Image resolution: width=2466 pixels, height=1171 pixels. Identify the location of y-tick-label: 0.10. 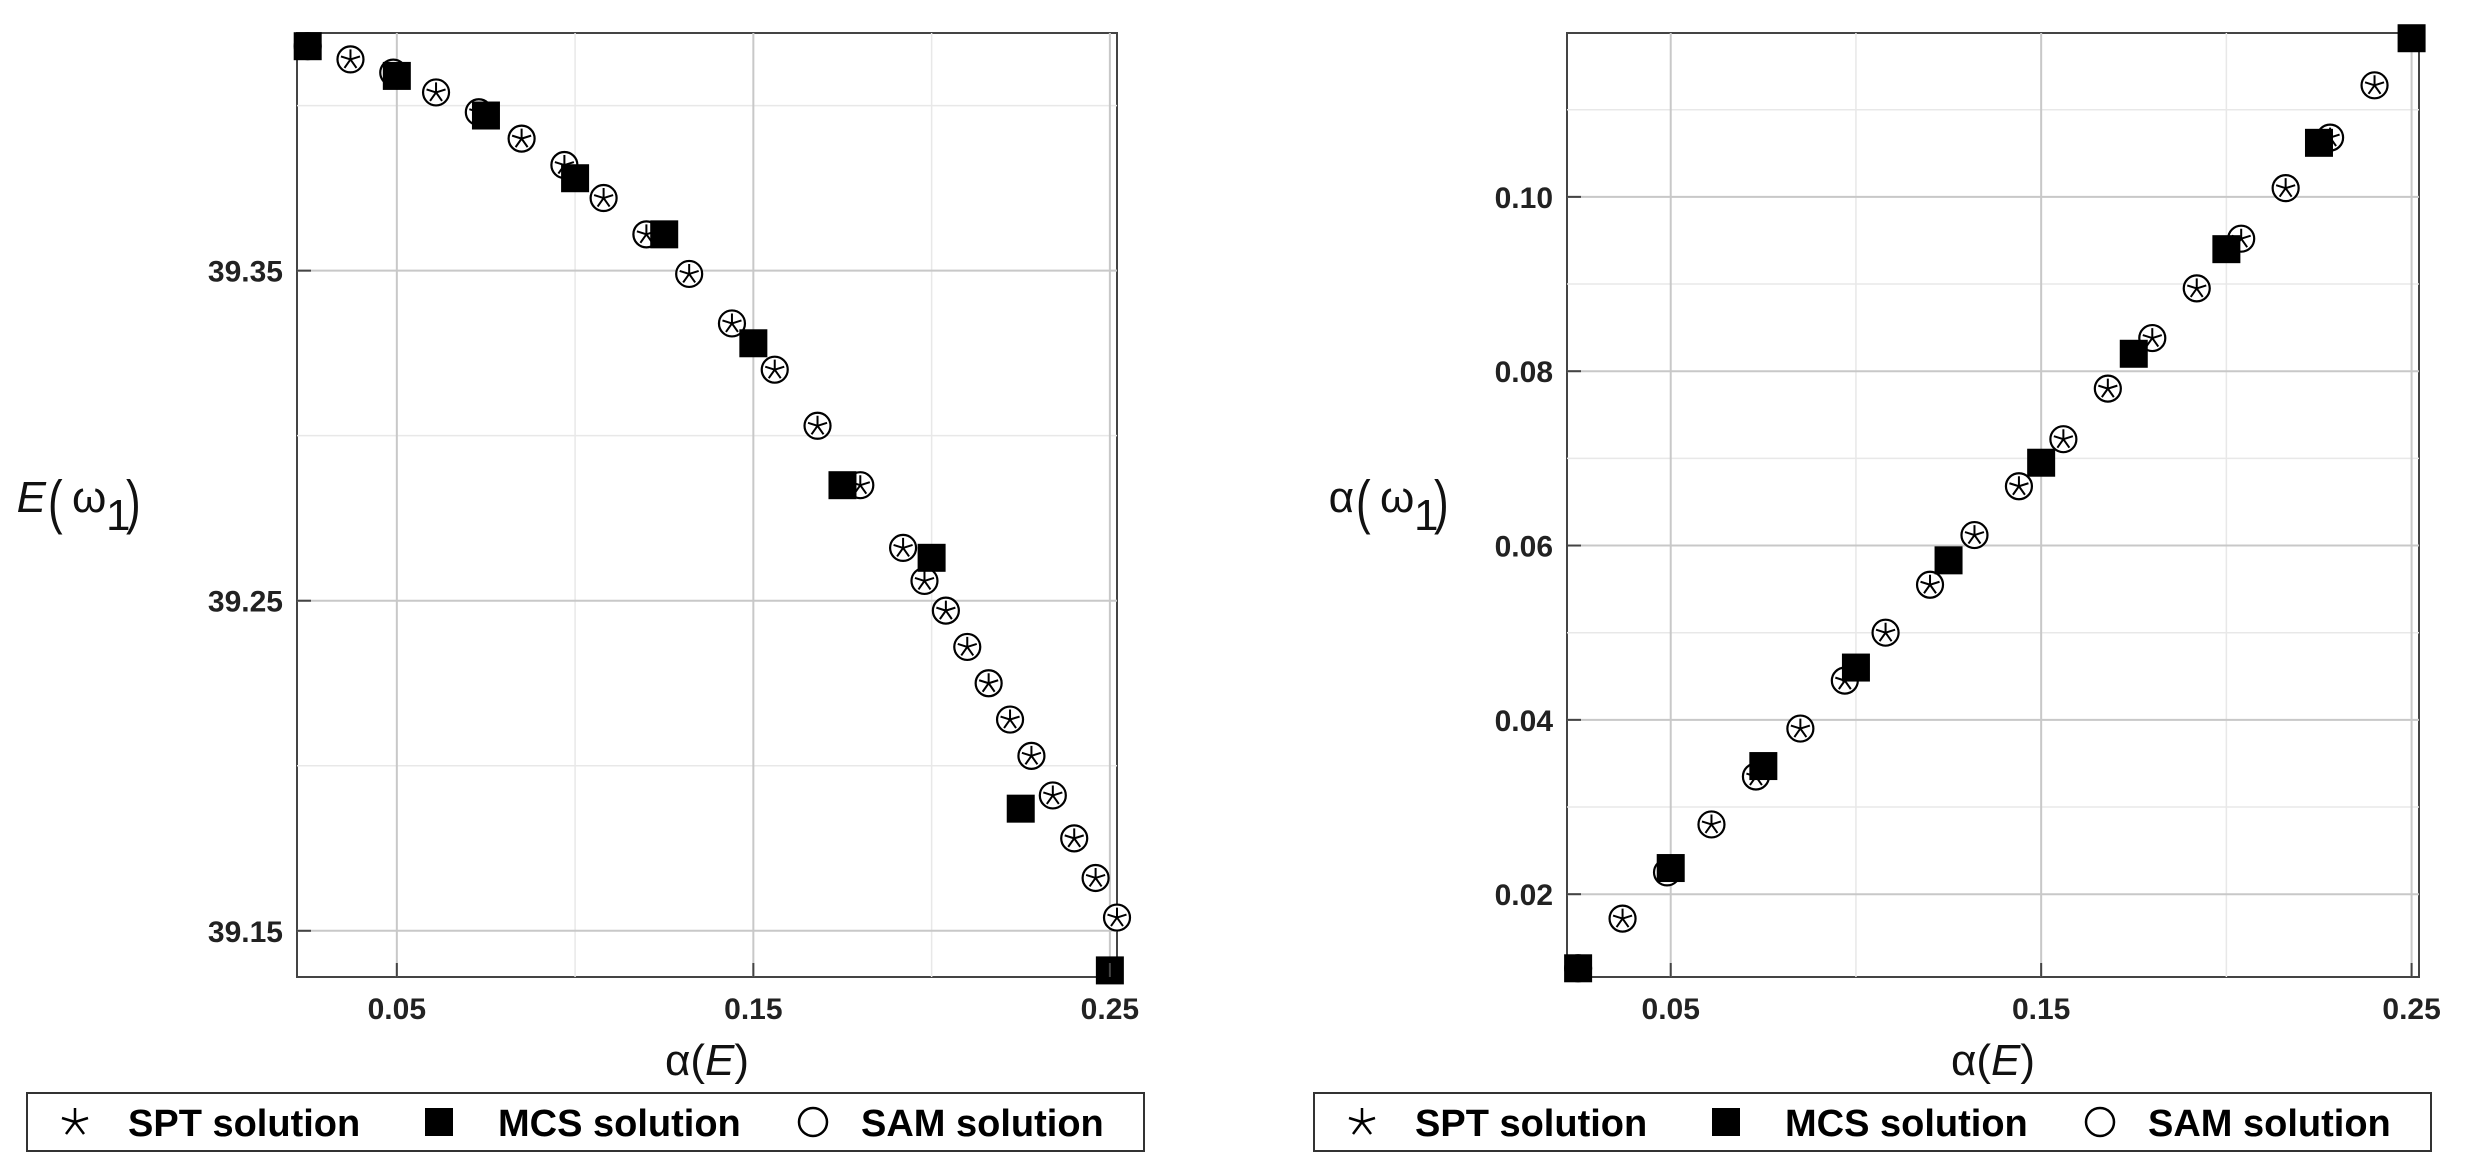
(1524, 198).